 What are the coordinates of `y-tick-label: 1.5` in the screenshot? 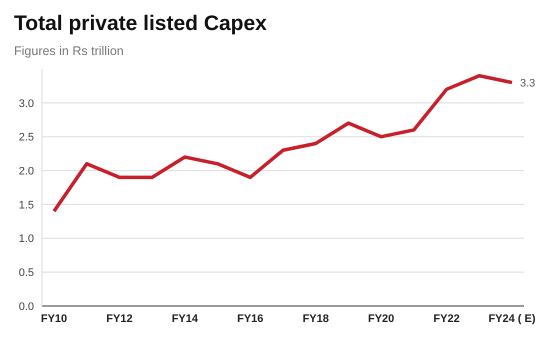 It's located at (26, 205).